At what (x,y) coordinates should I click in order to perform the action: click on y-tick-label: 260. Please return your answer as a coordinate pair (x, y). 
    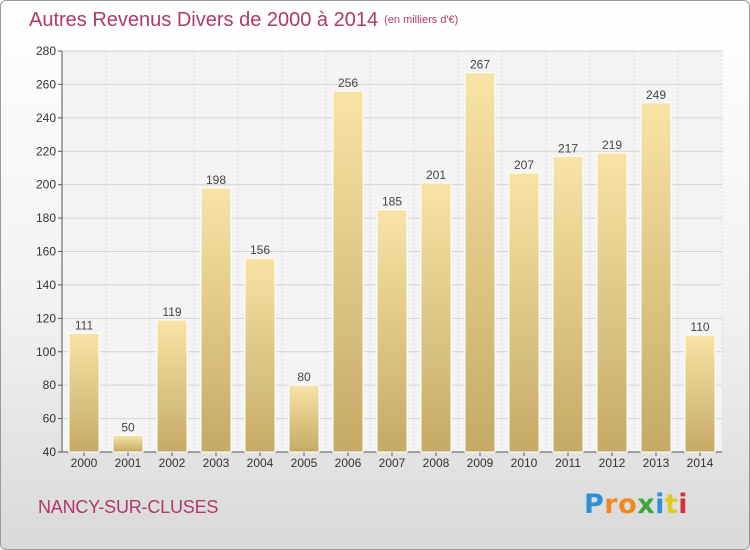
    Looking at the image, I should click on (46, 84).